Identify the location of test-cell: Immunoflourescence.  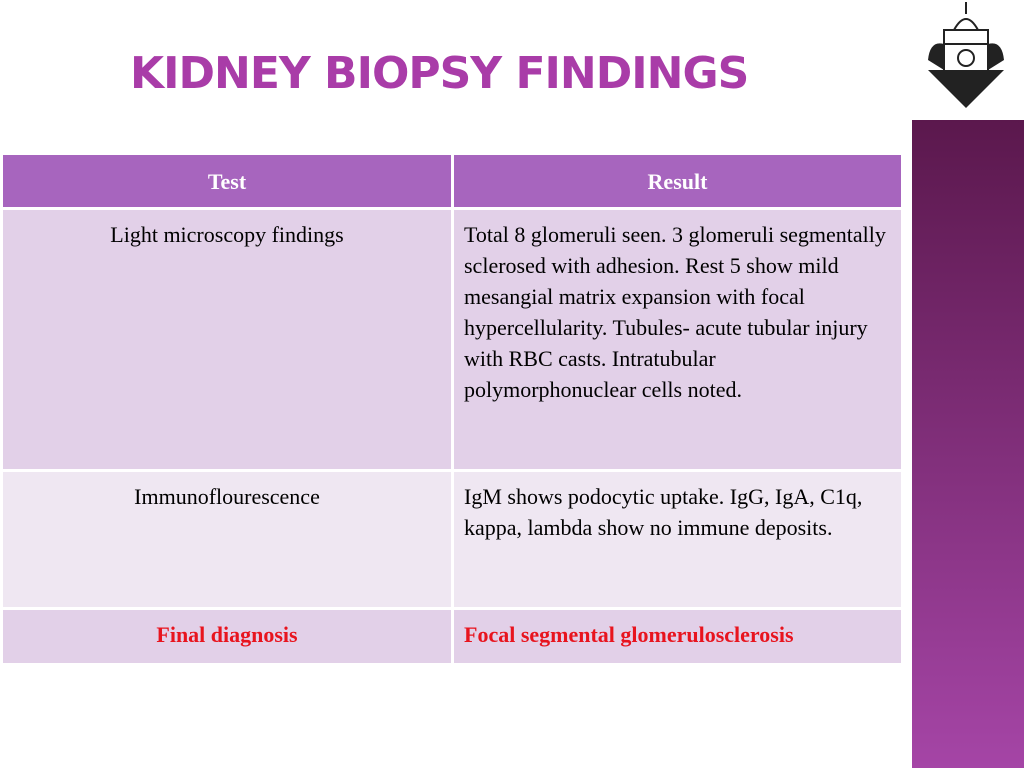
(227, 539).